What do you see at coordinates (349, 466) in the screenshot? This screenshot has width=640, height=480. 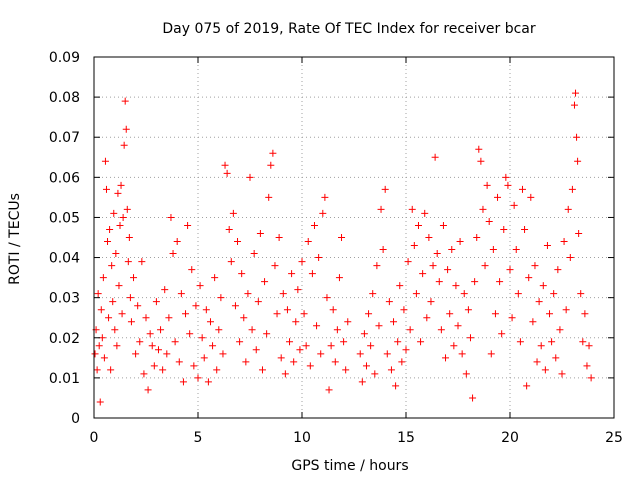 I see `x-axis-label: GPS time / hours` at bounding box center [349, 466].